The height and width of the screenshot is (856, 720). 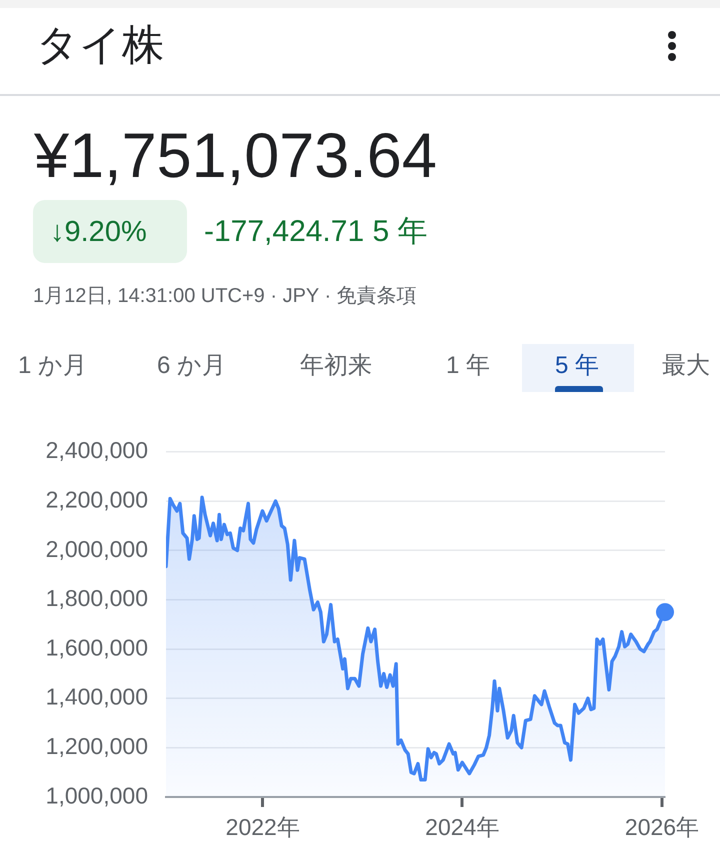 What do you see at coordinates (263, 827) in the screenshot?
I see `x-tick-label: 2022年` at bounding box center [263, 827].